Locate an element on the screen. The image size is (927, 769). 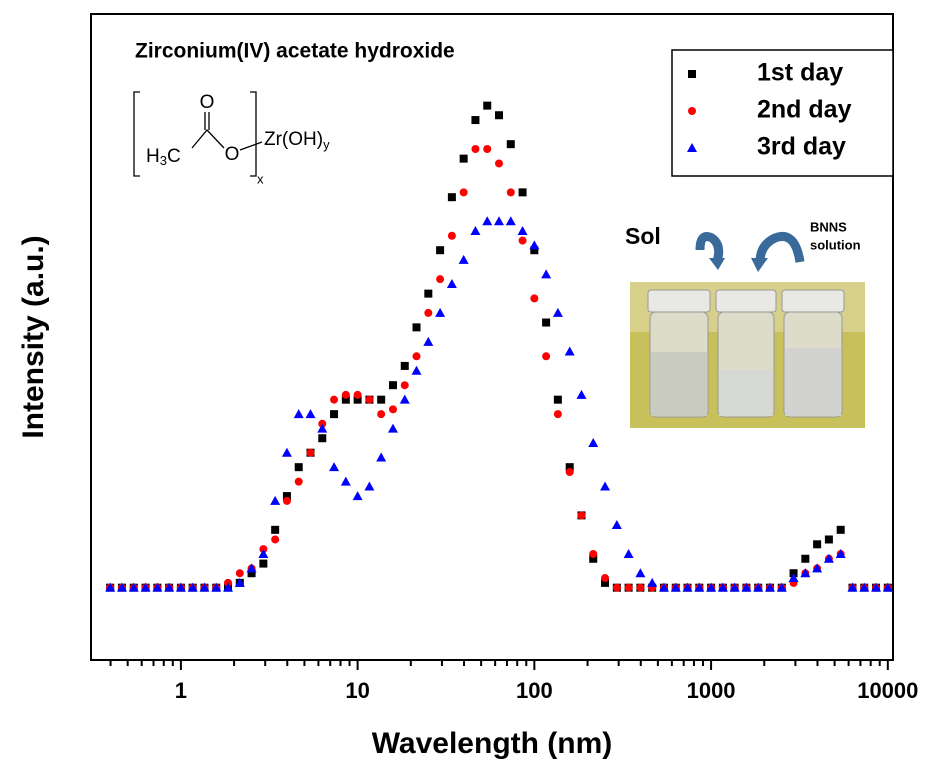
bonds is located at coordinates (208, 139).